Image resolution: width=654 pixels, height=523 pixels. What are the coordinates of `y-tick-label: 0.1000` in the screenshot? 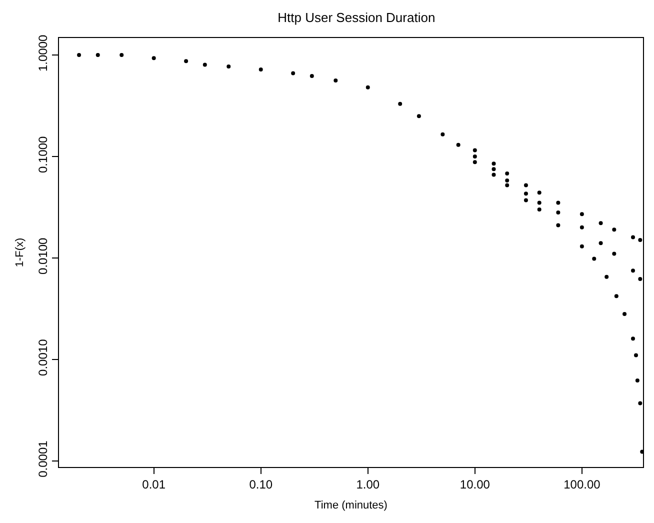 It's located at (43, 154).